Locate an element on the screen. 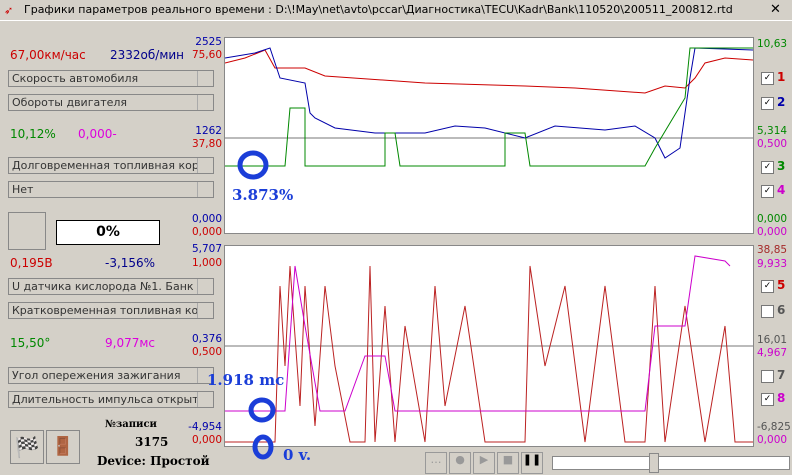 The width and height of the screenshot is (792, 475). readout: 0,195В is located at coordinates (31, 263).